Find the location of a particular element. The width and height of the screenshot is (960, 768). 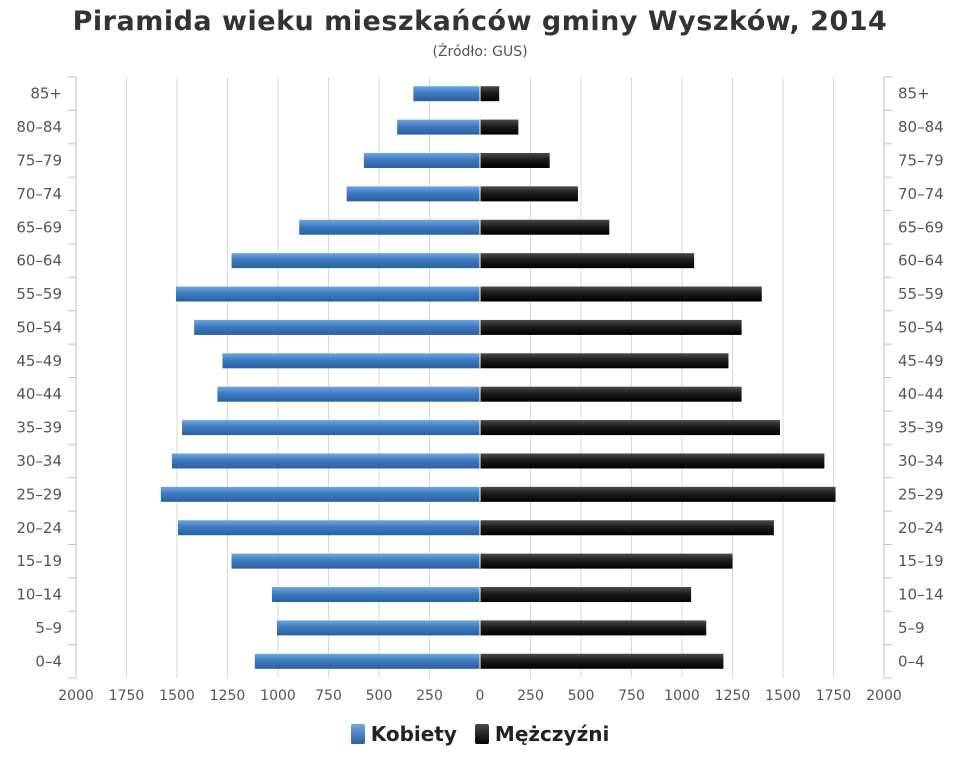

category-label-right: 45–49 is located at coordinates (921, 361).